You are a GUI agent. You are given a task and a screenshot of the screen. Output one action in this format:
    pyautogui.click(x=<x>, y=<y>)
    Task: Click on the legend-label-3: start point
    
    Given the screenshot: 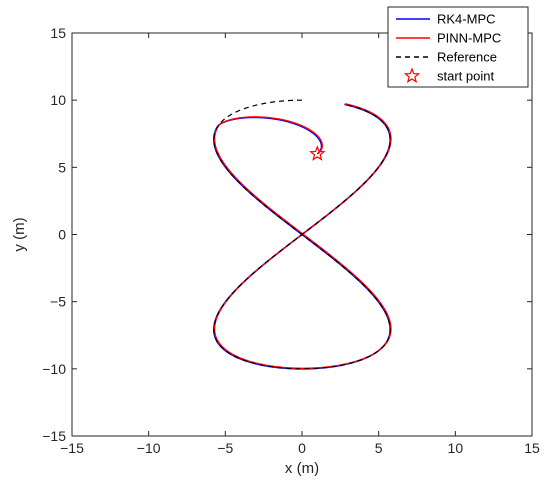 What is the action you would take?
    pyautogui.click(x=465, y=76)
    